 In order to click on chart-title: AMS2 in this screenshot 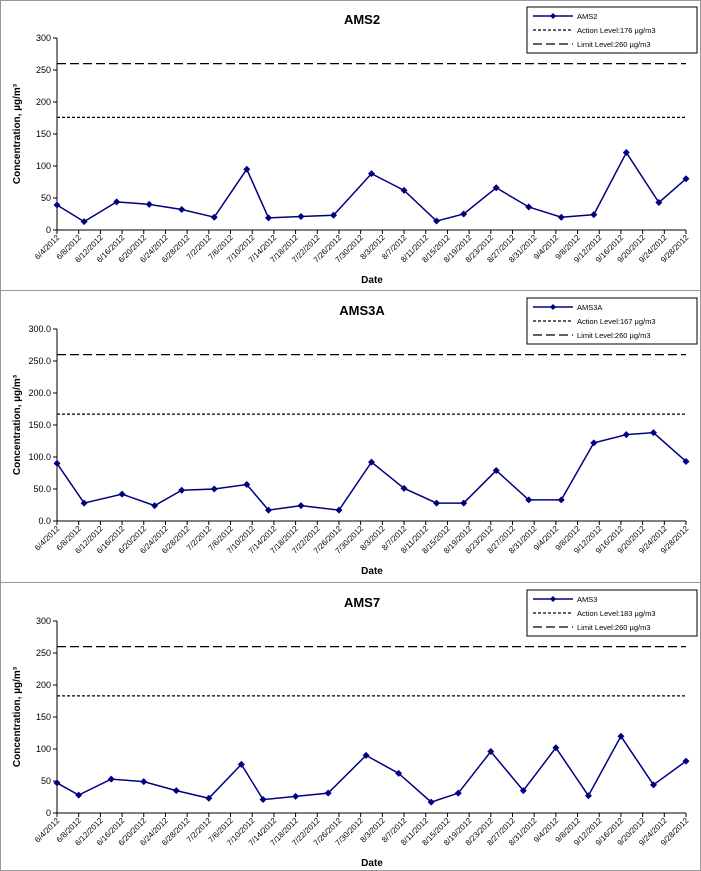, I will do `click(362, 19)`.